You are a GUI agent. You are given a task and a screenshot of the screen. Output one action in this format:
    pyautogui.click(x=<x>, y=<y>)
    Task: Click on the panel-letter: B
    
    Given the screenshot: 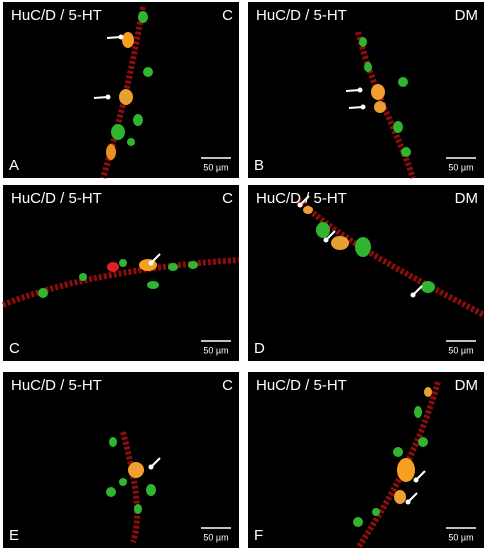 What is the action you would take?
    pyautogui.click(x=259, y=165)
    